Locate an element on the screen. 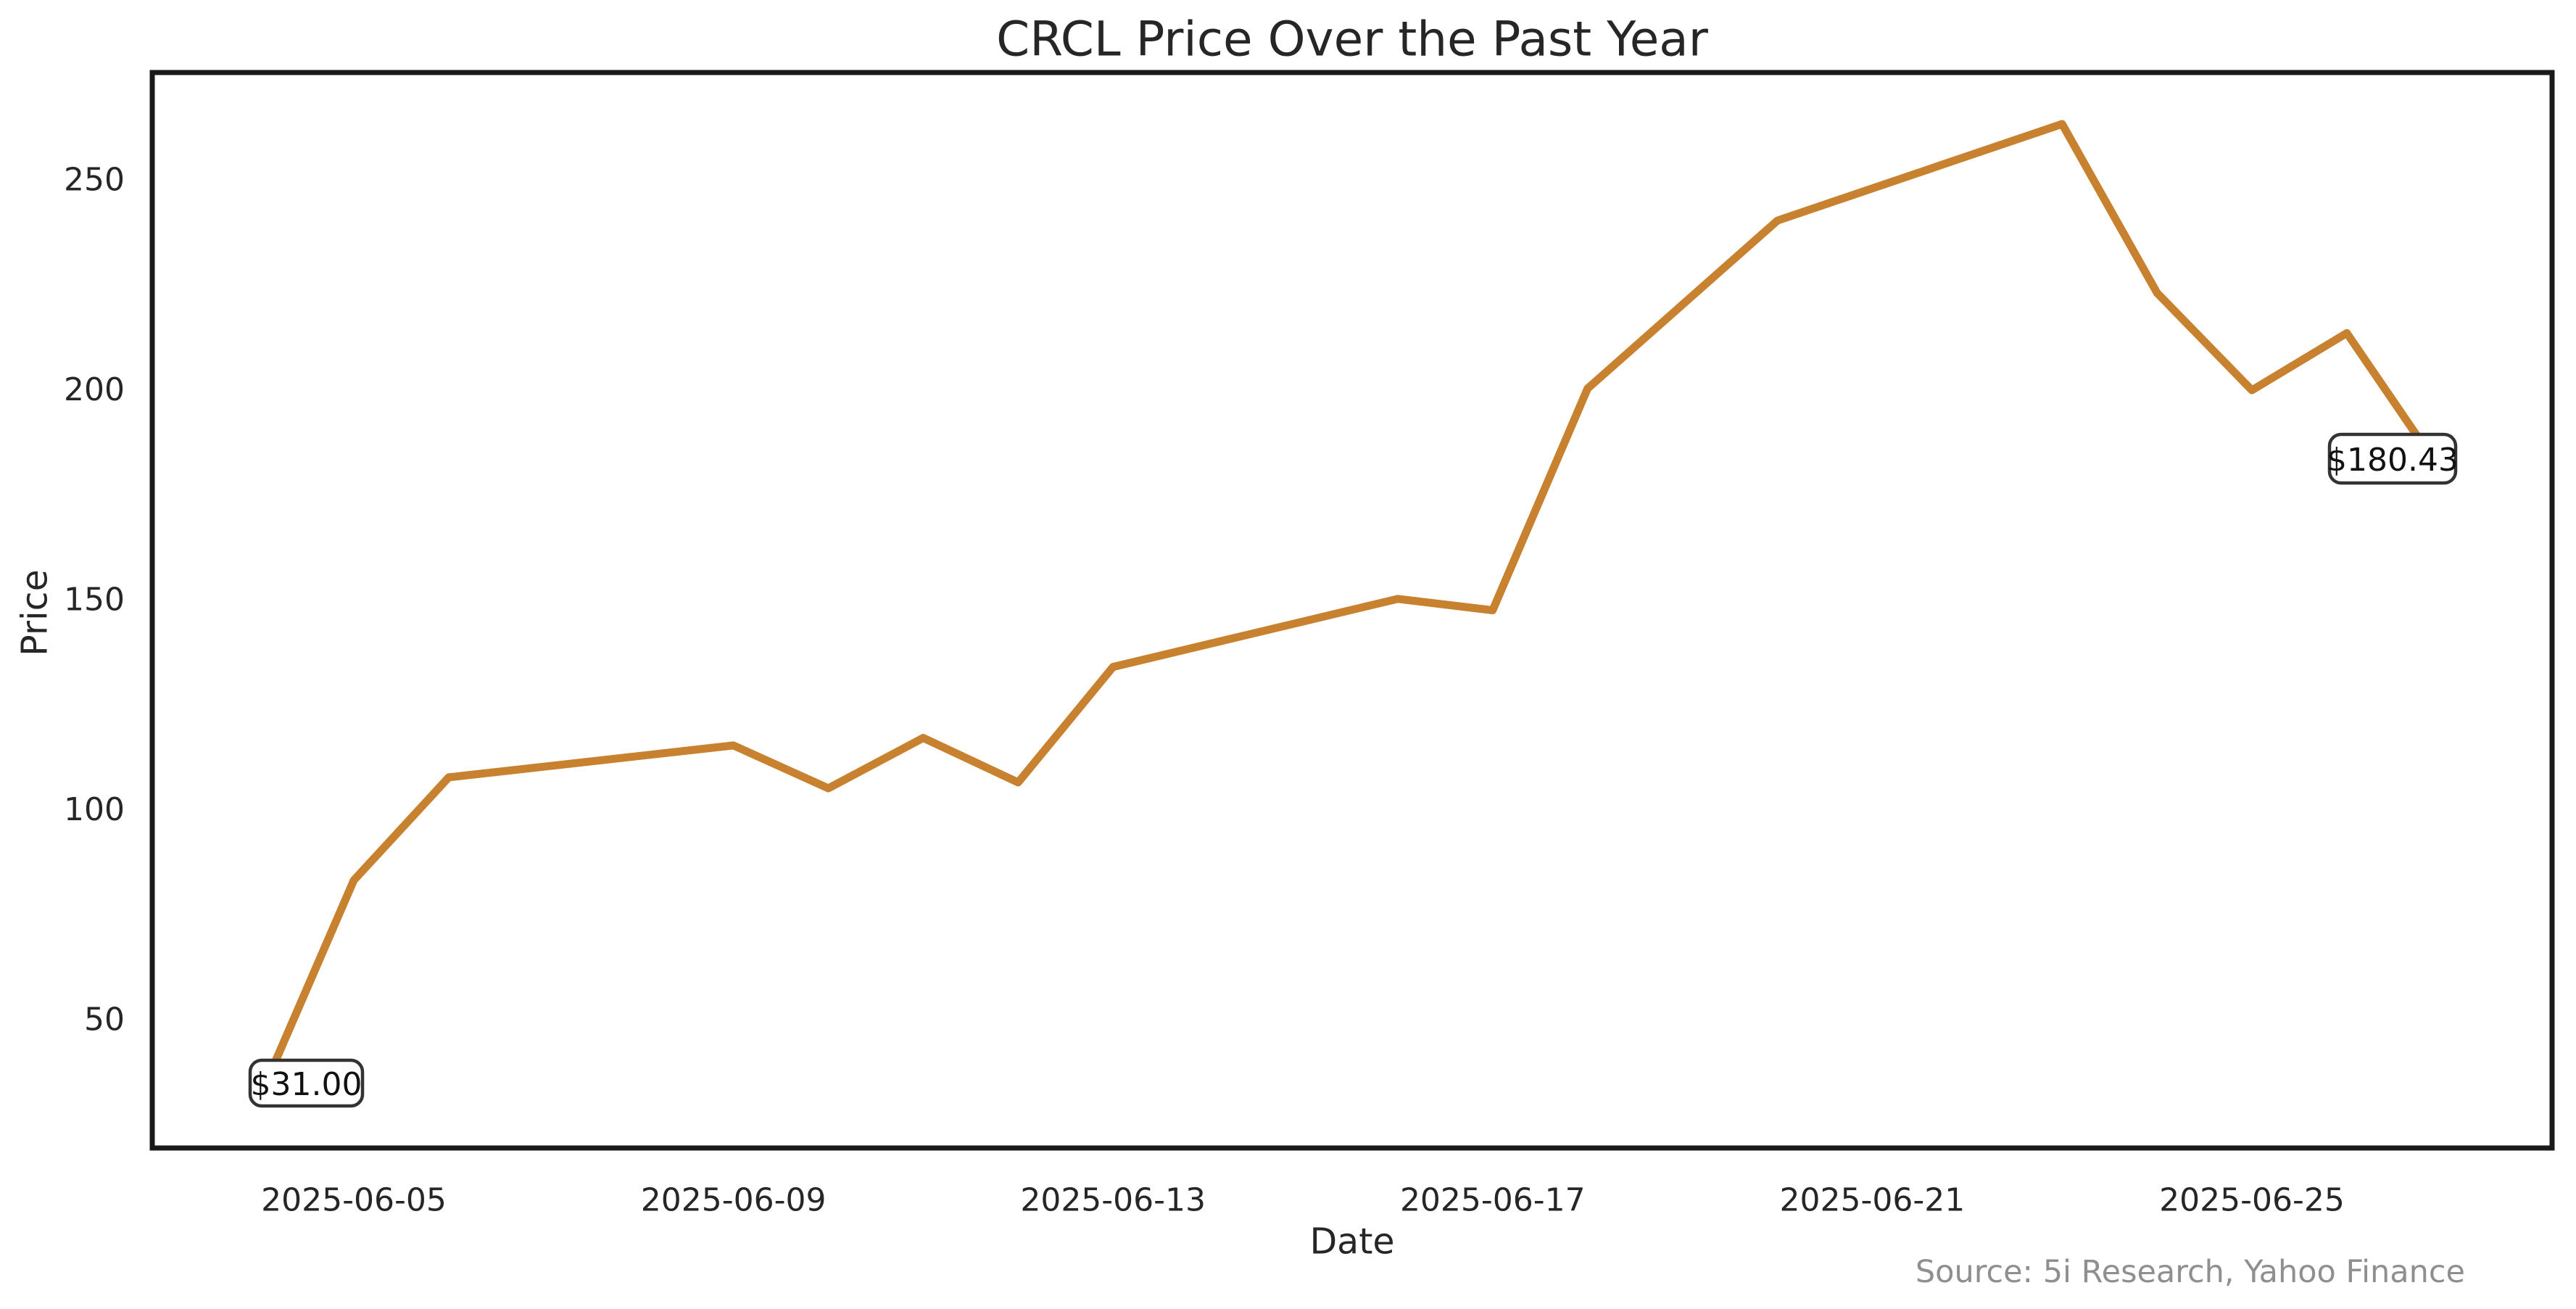  y-tick-label: 150 is located at coordinates (95, 600).